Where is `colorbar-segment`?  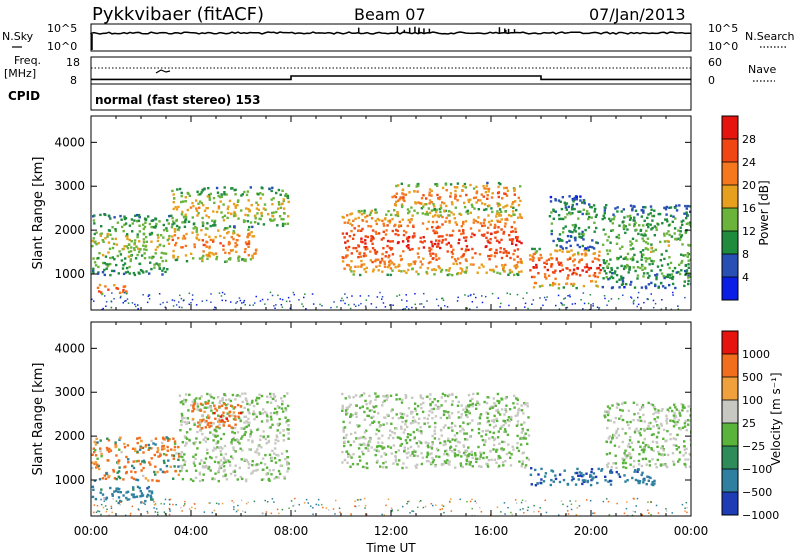 colorbar-segment is located at coordinates (730, 128).